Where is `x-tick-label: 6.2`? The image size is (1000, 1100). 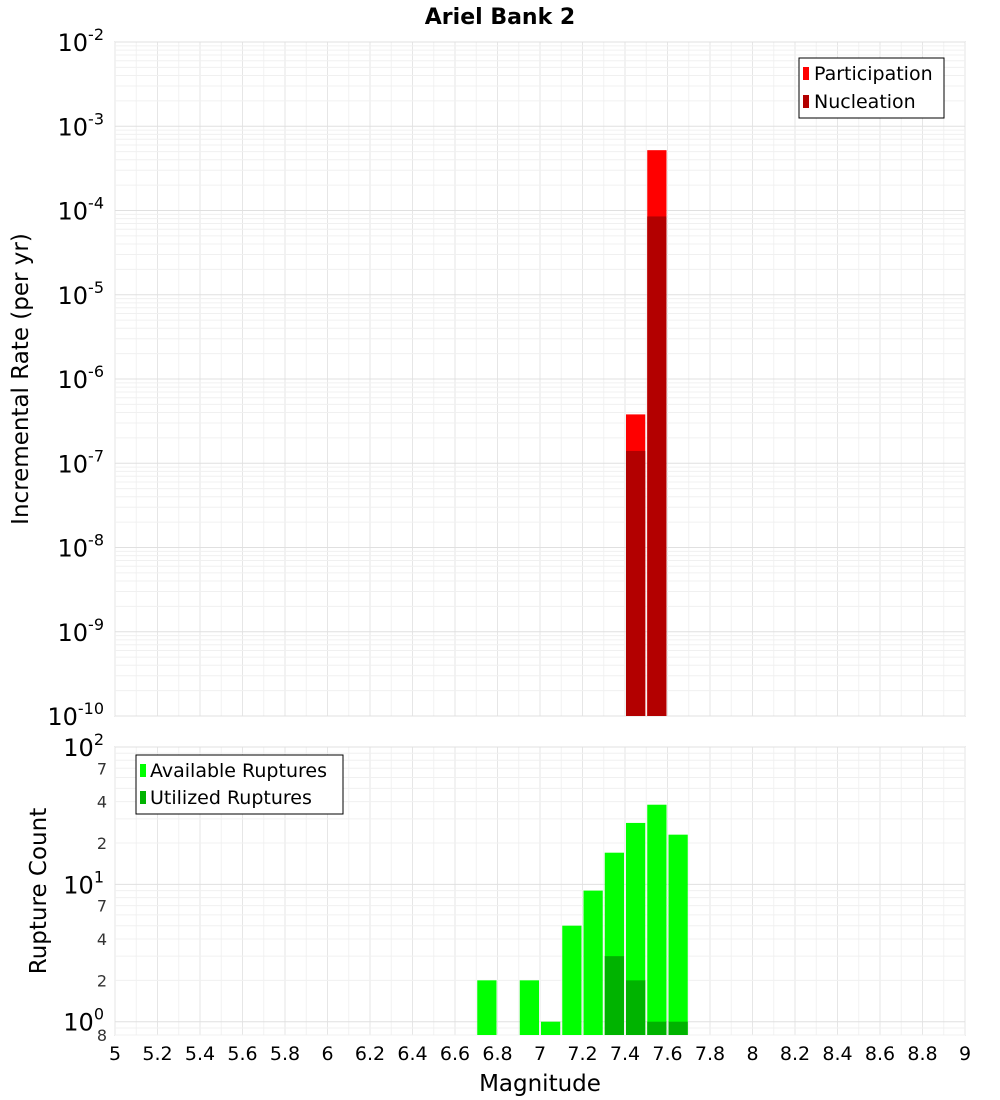
x-tick-label: 6.2 is located at coordinates (370, 1054).